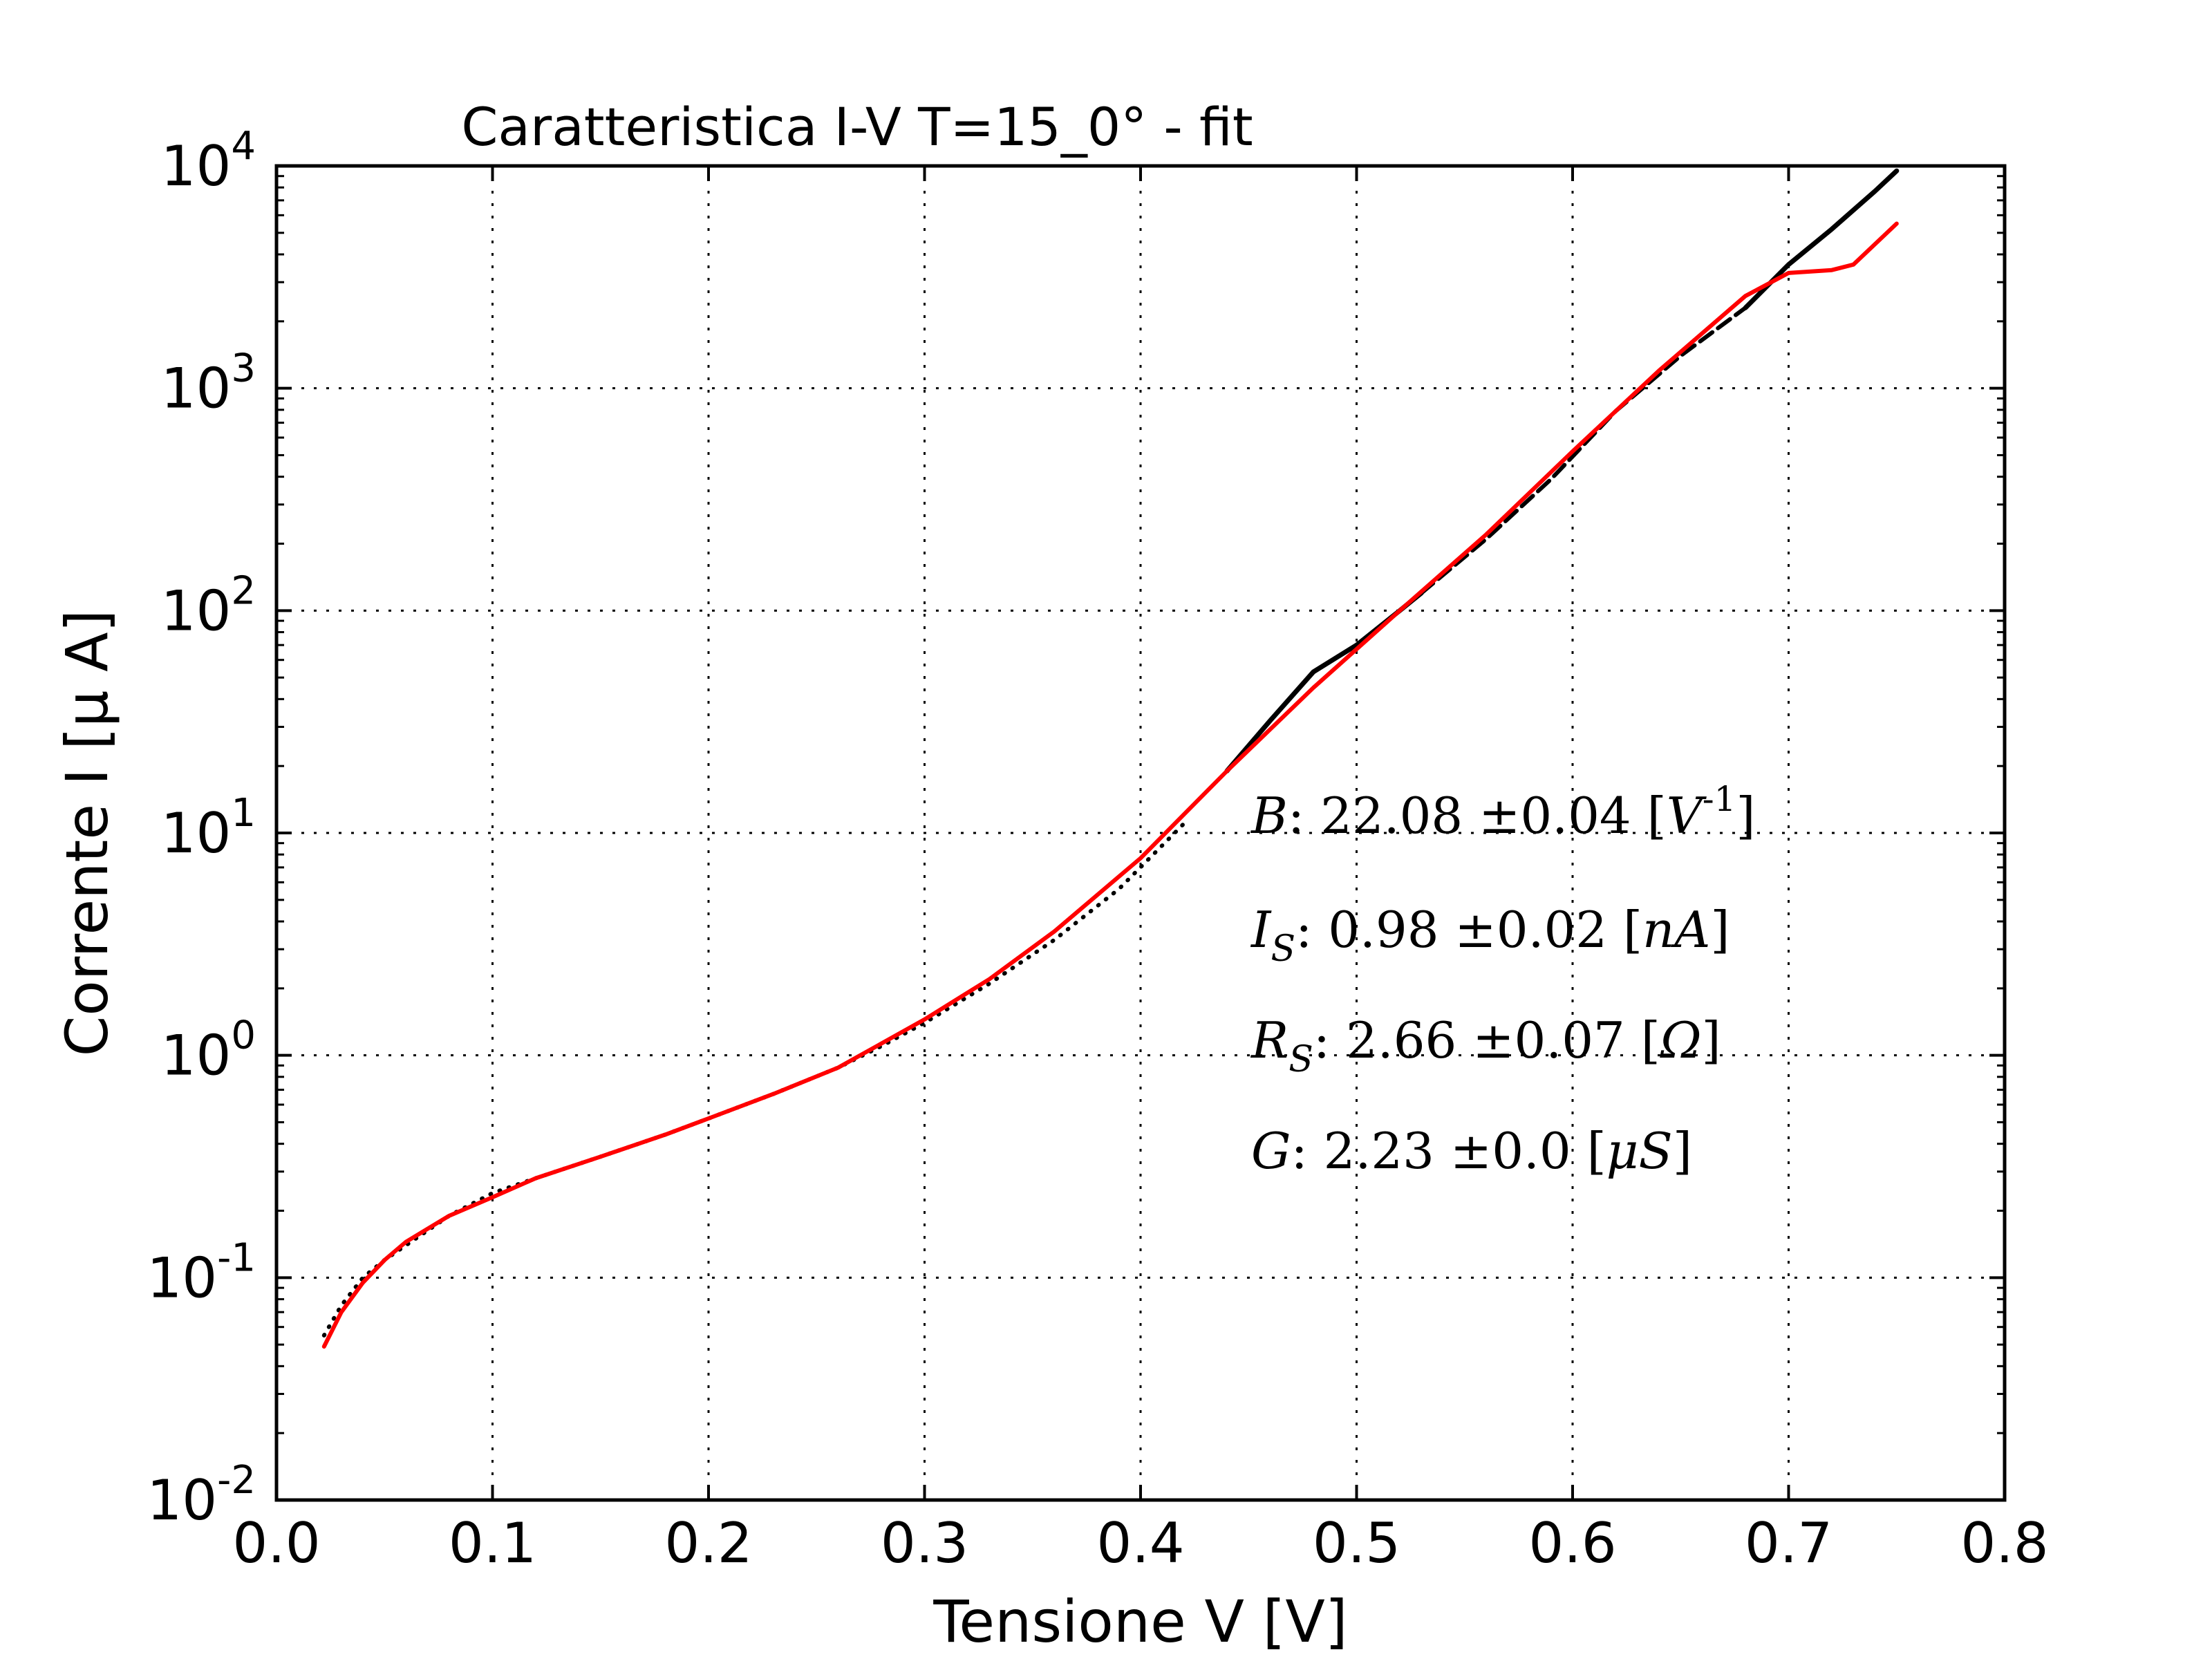  I want to click on y-tick-label: 10², so click(208, 605).